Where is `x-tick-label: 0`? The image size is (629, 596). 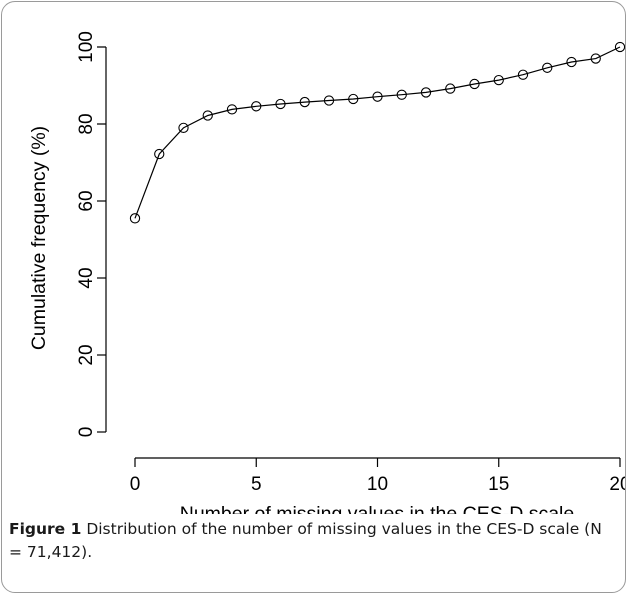
x-tick-label: 0 is located at coordinates (135, 484).